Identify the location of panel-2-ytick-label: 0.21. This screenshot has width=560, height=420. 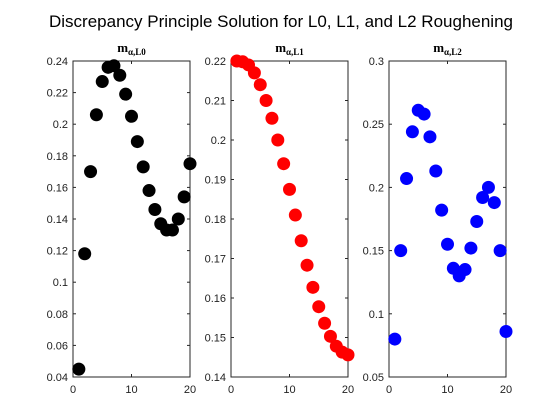
(215, 102).